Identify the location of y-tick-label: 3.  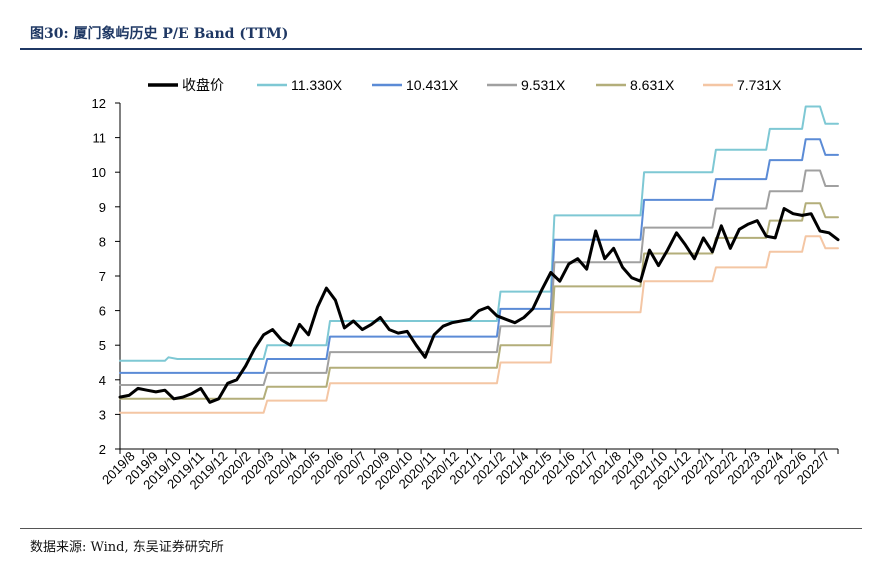
(102, 414).